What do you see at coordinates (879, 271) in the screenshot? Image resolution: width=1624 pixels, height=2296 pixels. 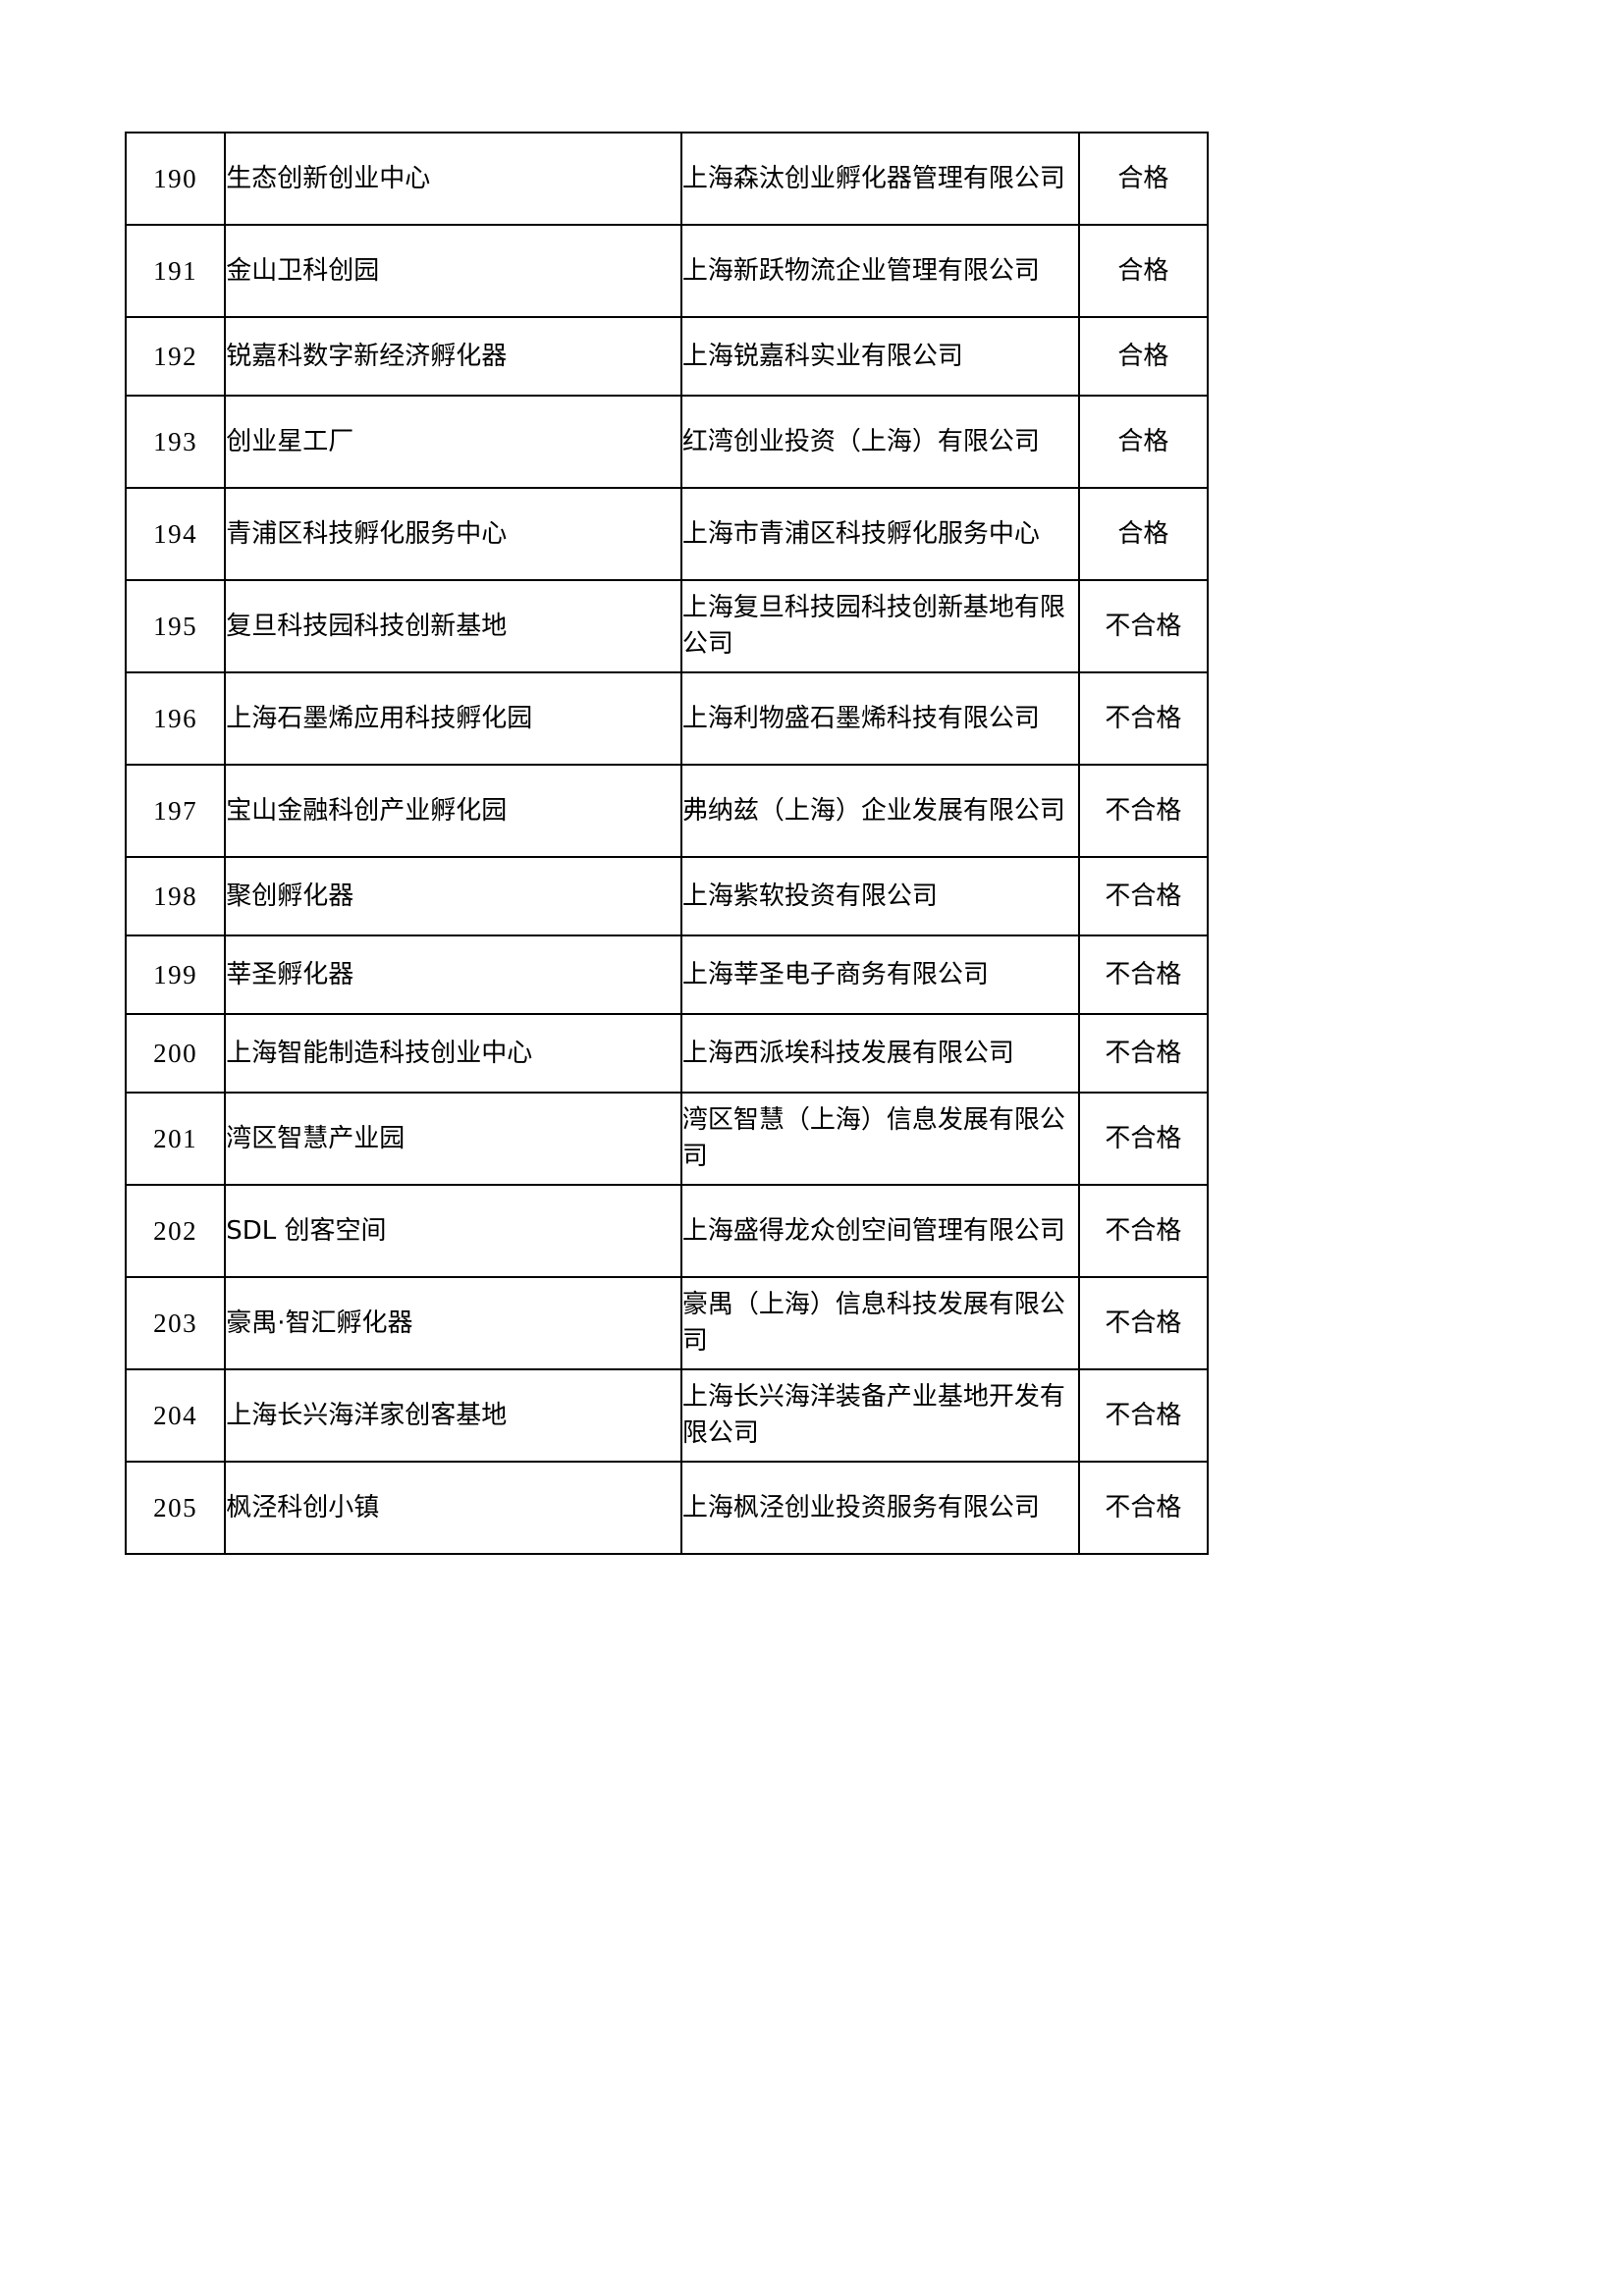 I see `operating-org: 上海新跃物流企业管理有限公司` at bounding box center [879, 271].